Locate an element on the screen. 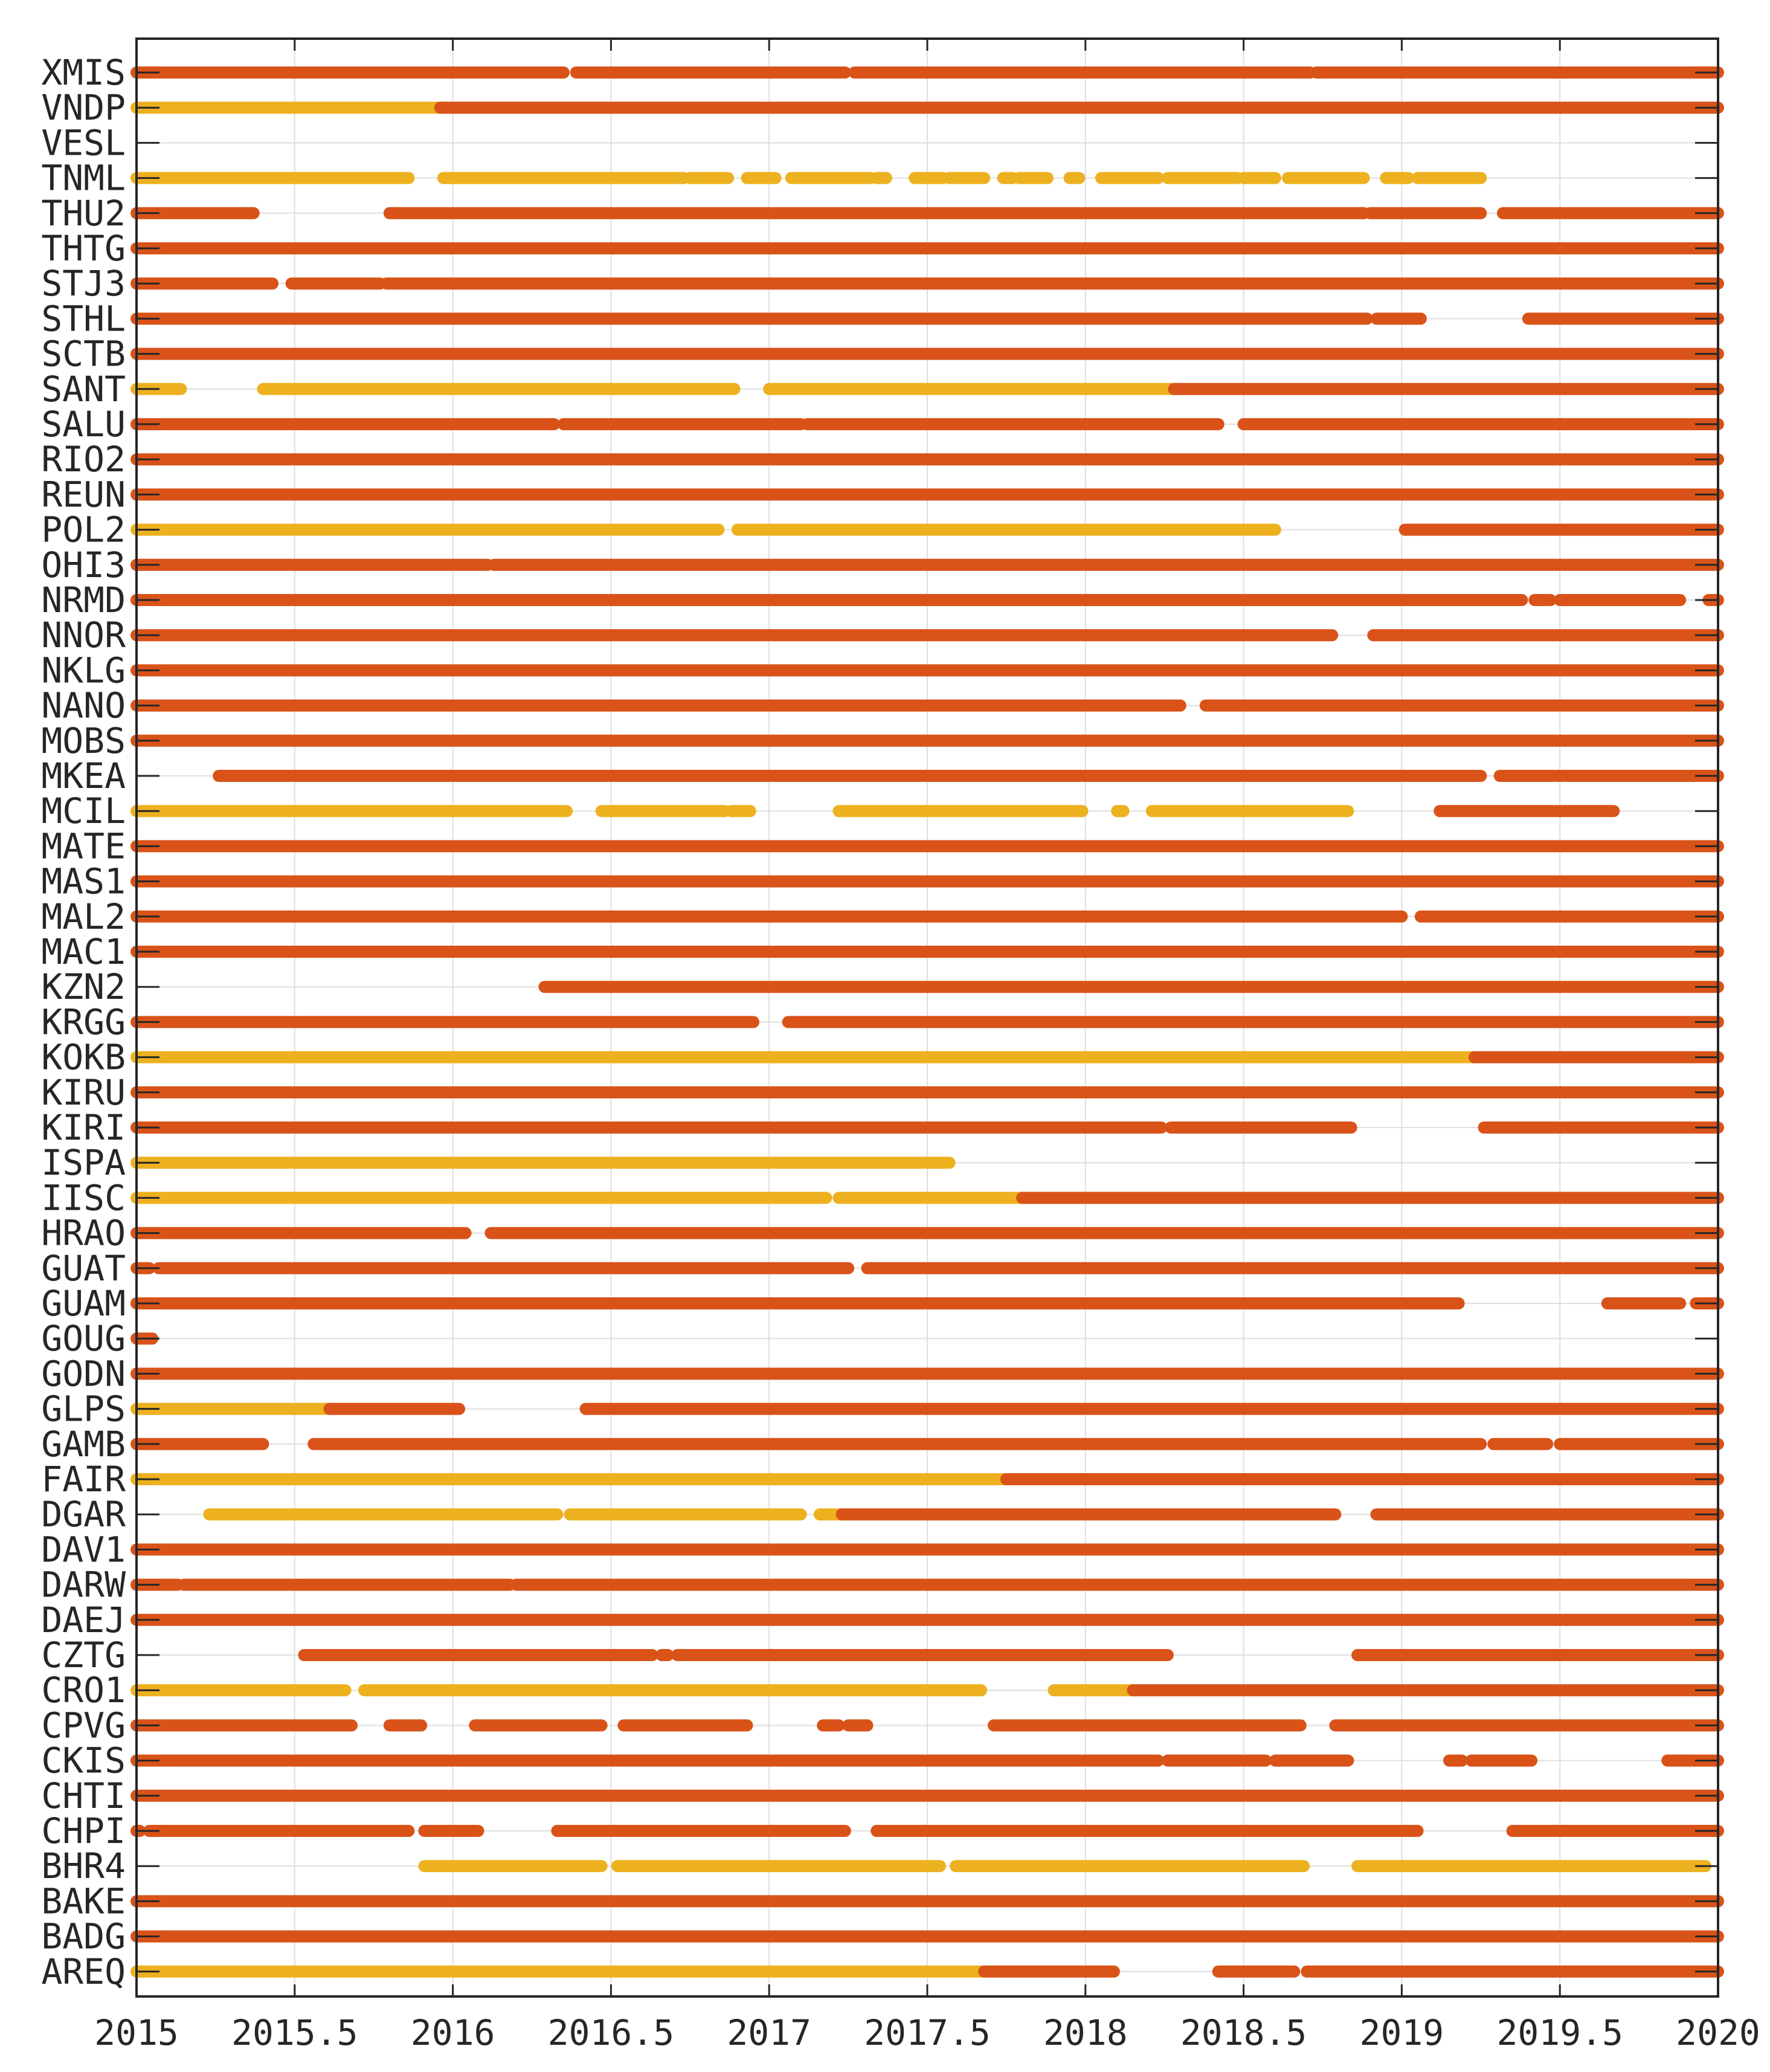 The width and height of the screenshot is (1770, 2072). station-label-gamb: GAMB is located at coordinates (83, 1444).